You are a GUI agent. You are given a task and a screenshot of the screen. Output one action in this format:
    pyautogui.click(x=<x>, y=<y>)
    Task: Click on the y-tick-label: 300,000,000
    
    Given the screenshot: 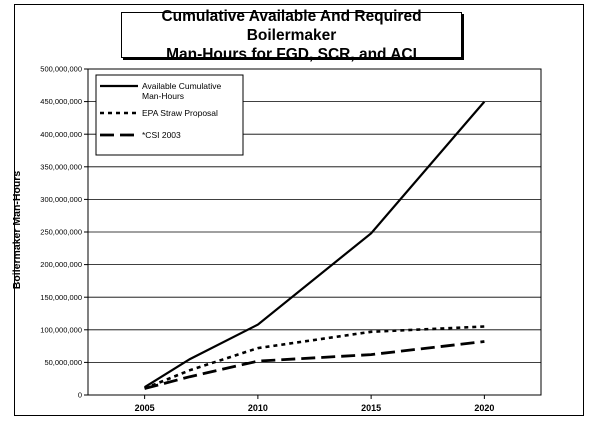 What is the action you would take?
    pyautogui.click(x=61, y=199)
    